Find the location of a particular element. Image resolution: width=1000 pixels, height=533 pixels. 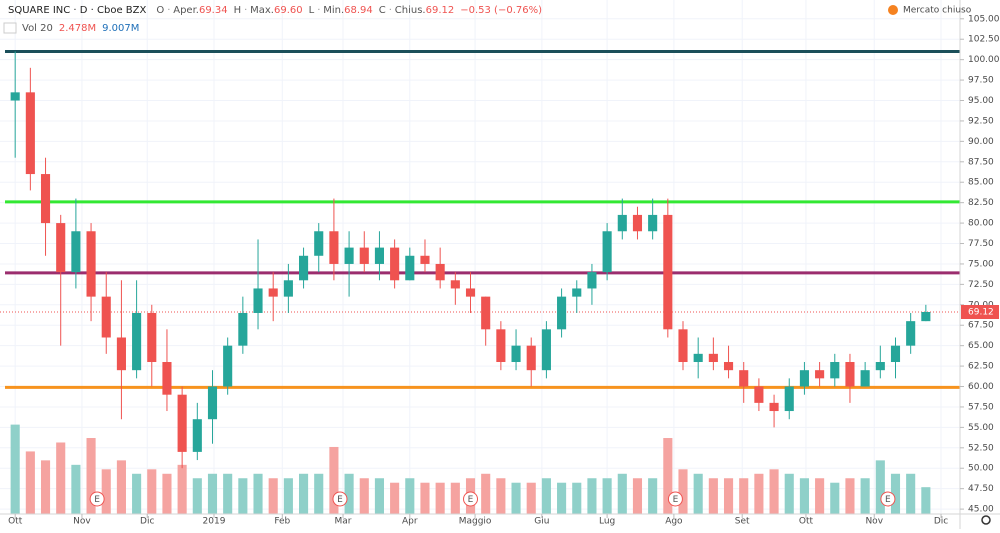

y-tick-label: 57.50 is located at coordinates (981, 407).